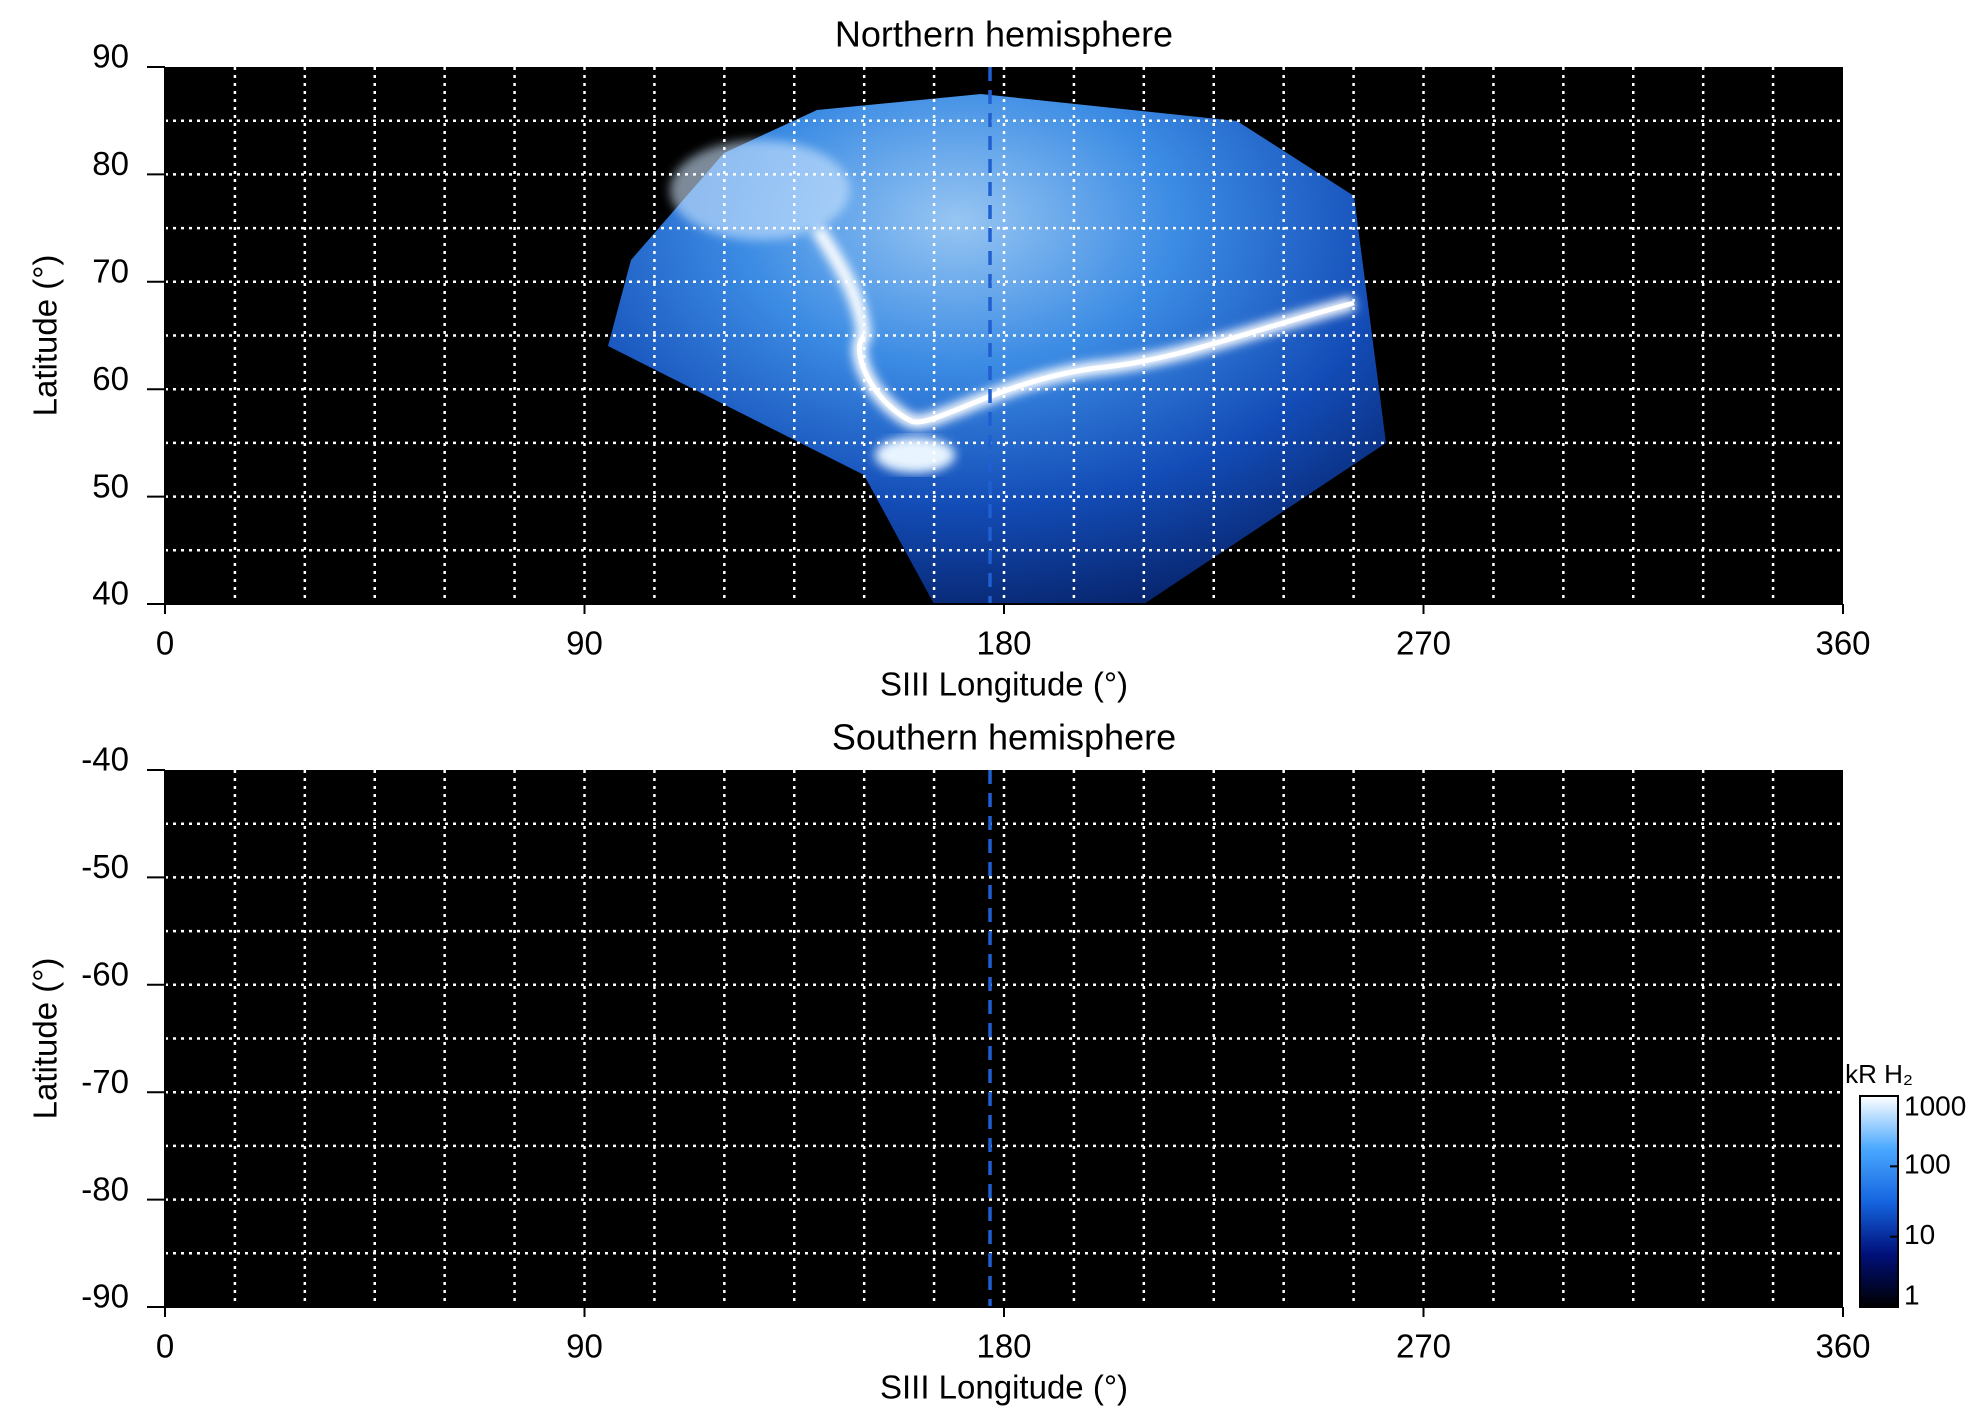 The height and width of the screenshot is (1428, 1983). I want to click on y-tick-label: -90, so click(105, 1296).